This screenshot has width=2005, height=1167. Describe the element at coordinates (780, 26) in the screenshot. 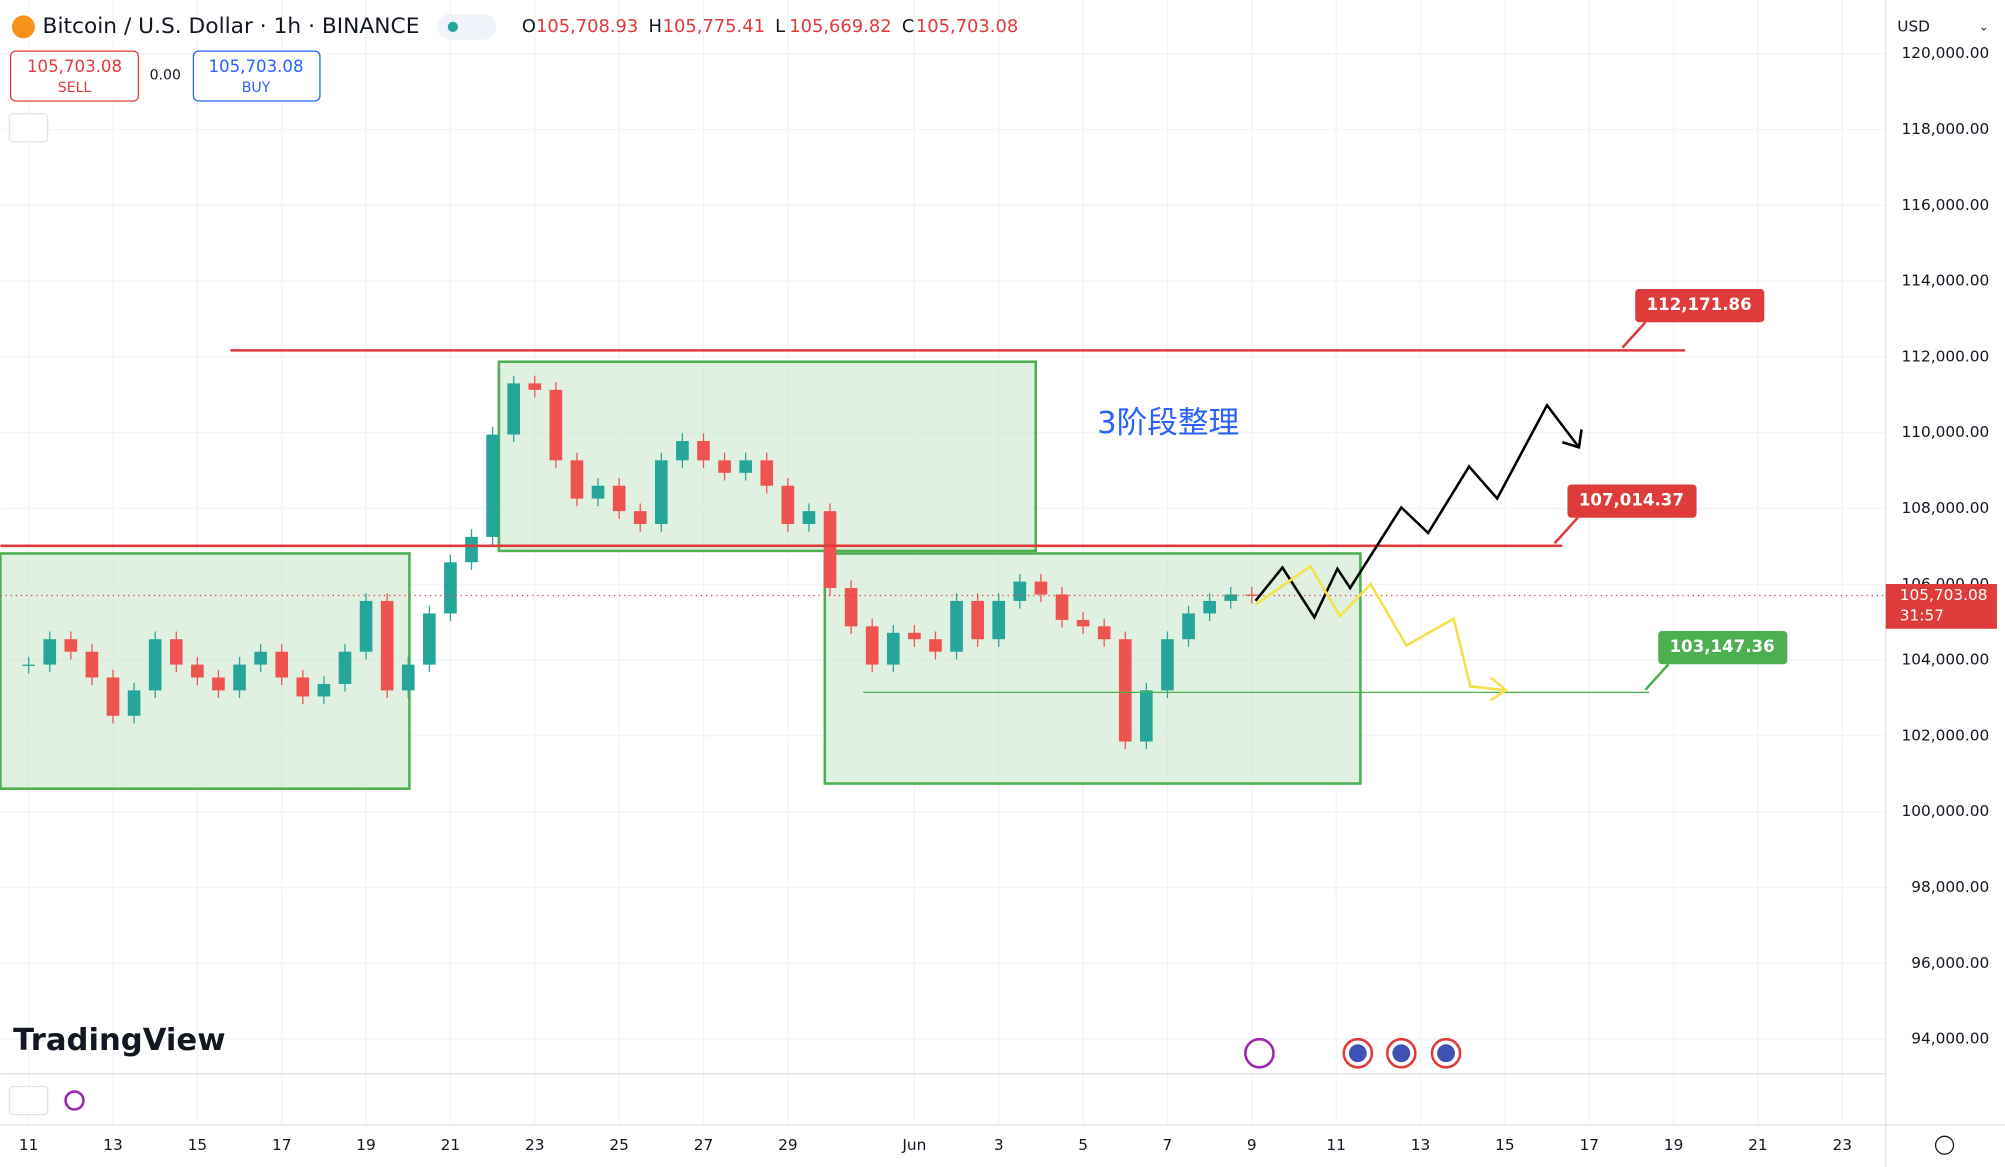

I see `ohlc-key: L` at that location.